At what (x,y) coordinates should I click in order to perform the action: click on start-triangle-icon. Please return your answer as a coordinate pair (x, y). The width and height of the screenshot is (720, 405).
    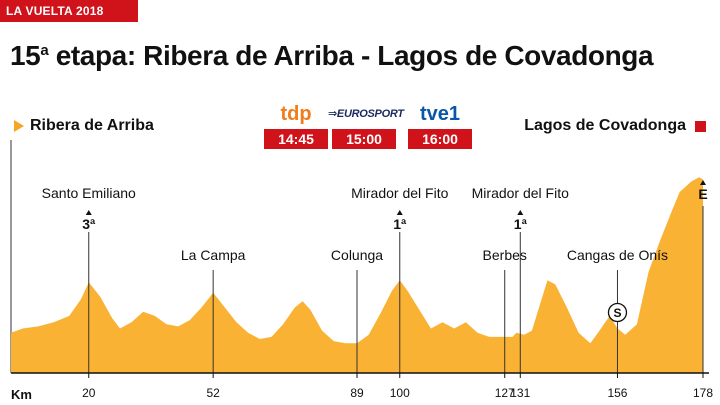
    Looking at the image, I should click on (19, 126).